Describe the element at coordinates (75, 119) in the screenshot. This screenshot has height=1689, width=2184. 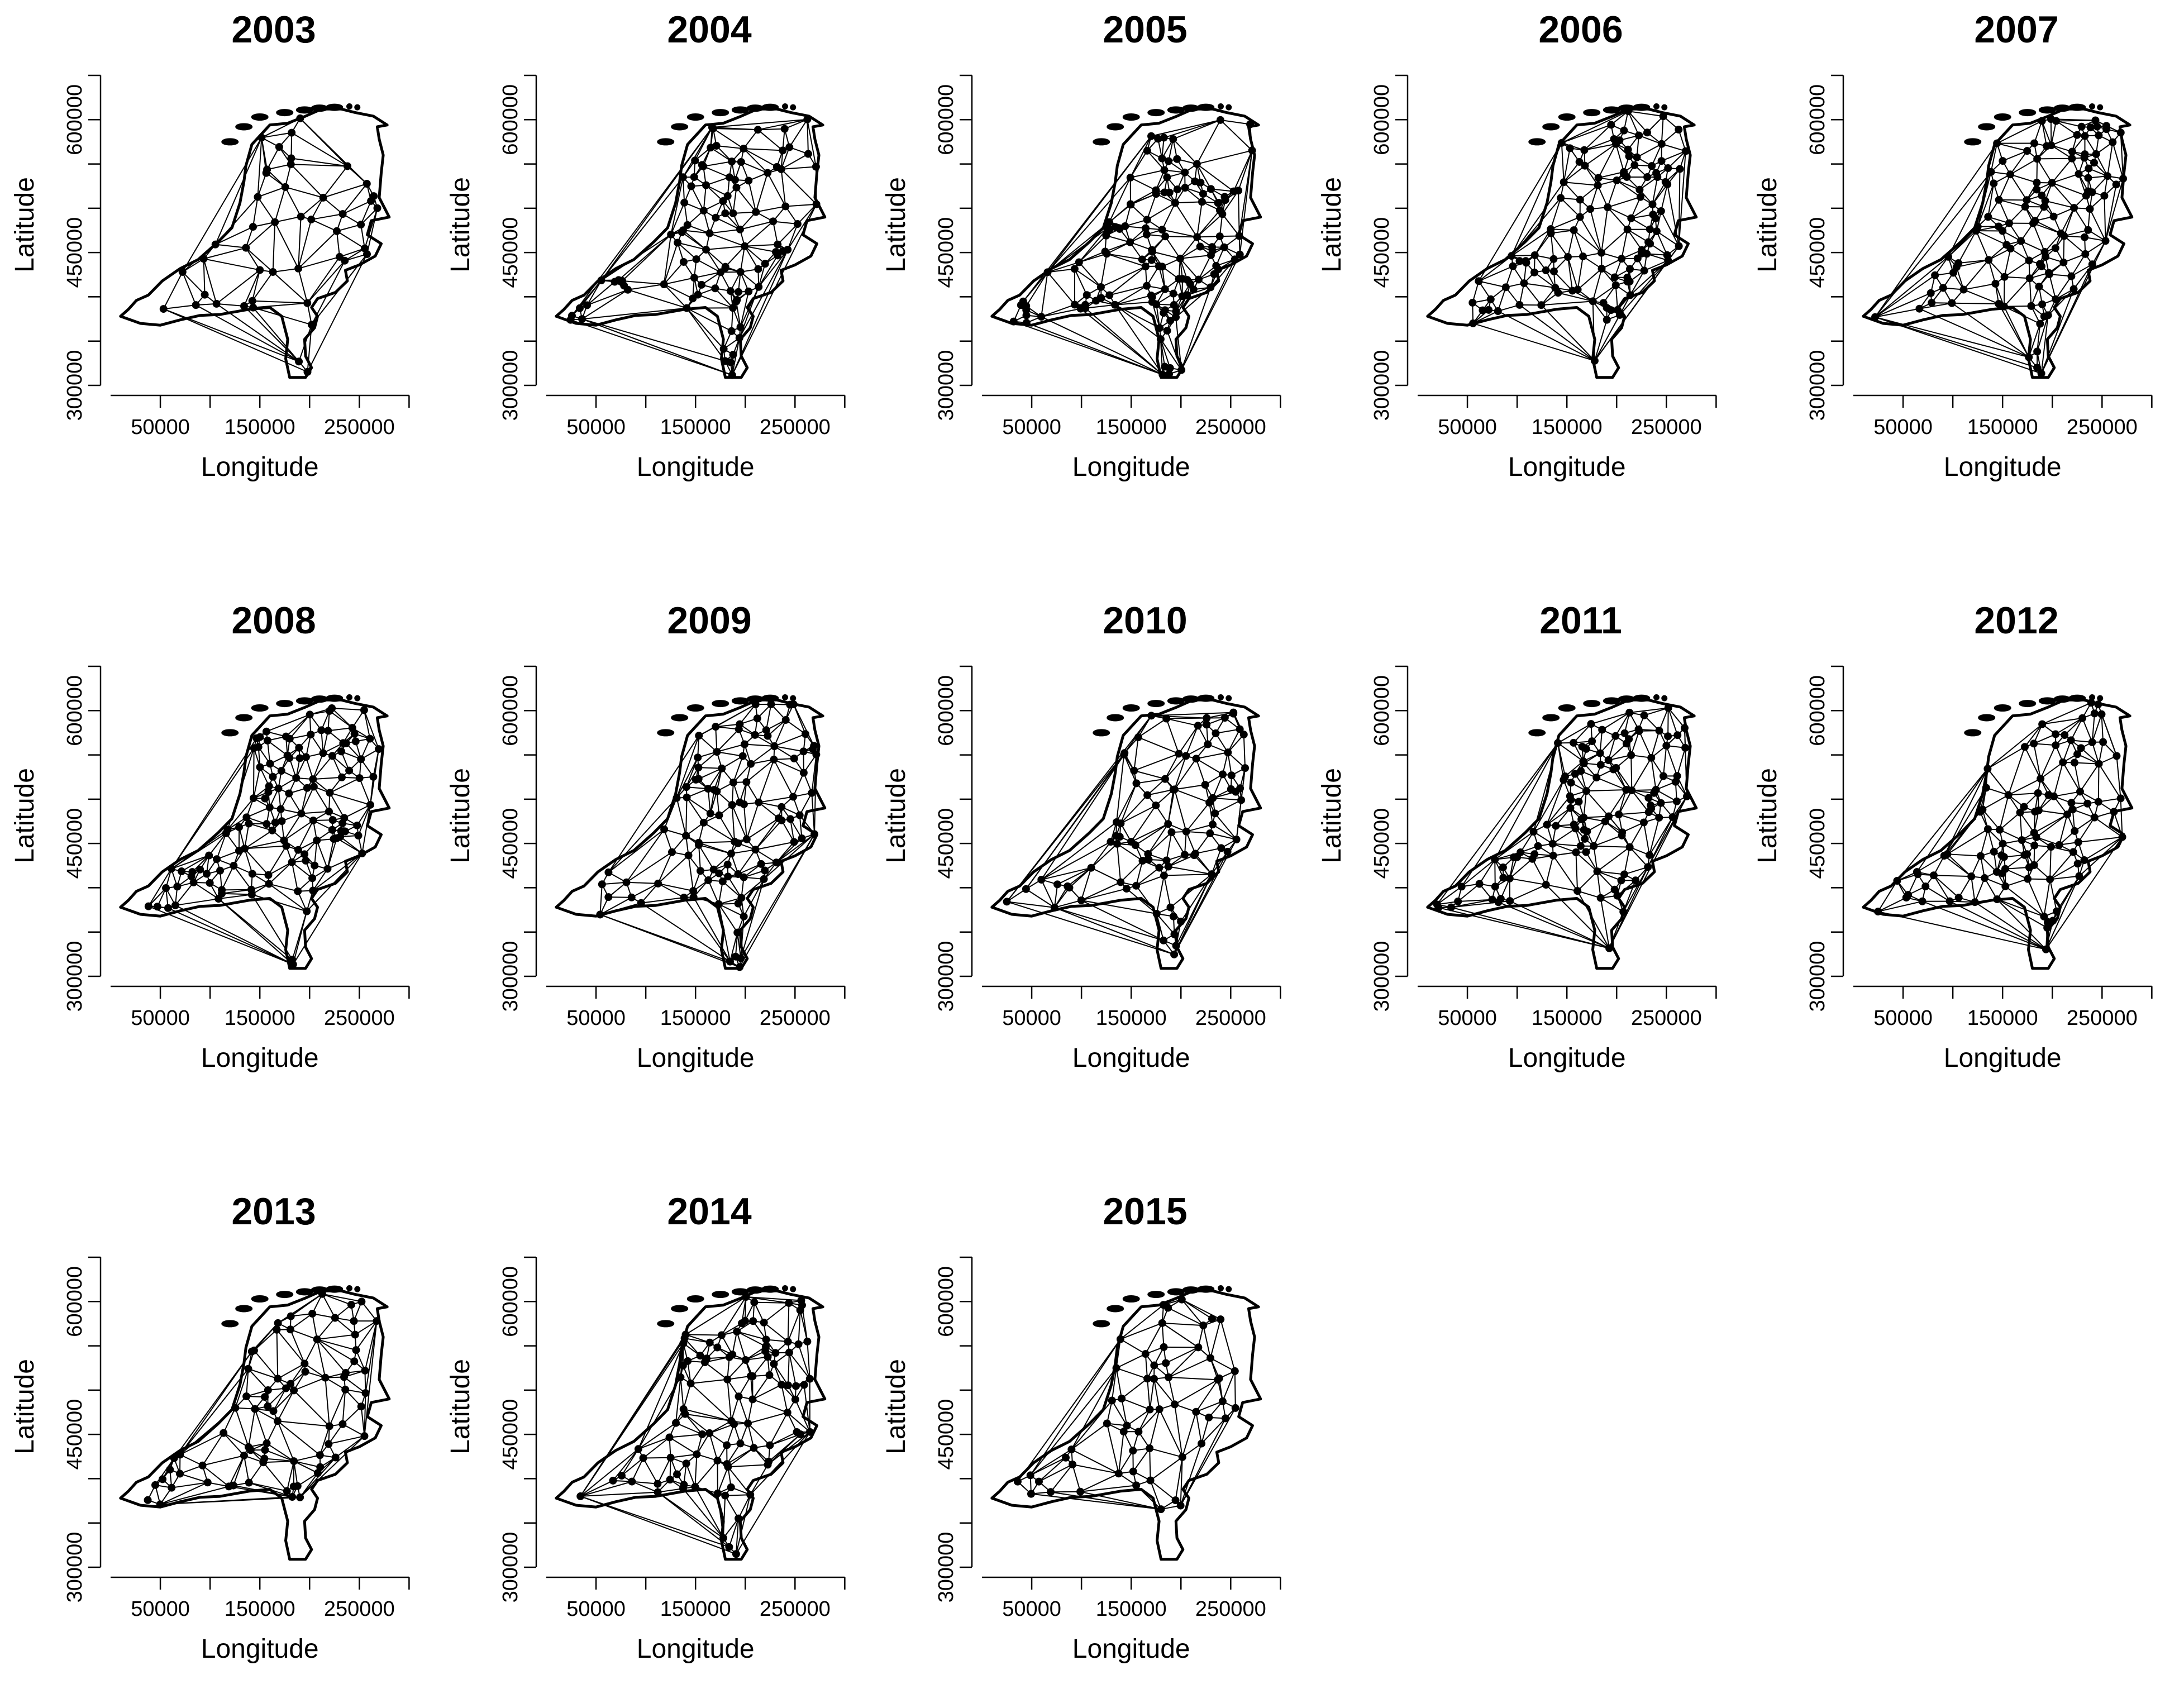
I see `y-tick-label: 600000` at that location.